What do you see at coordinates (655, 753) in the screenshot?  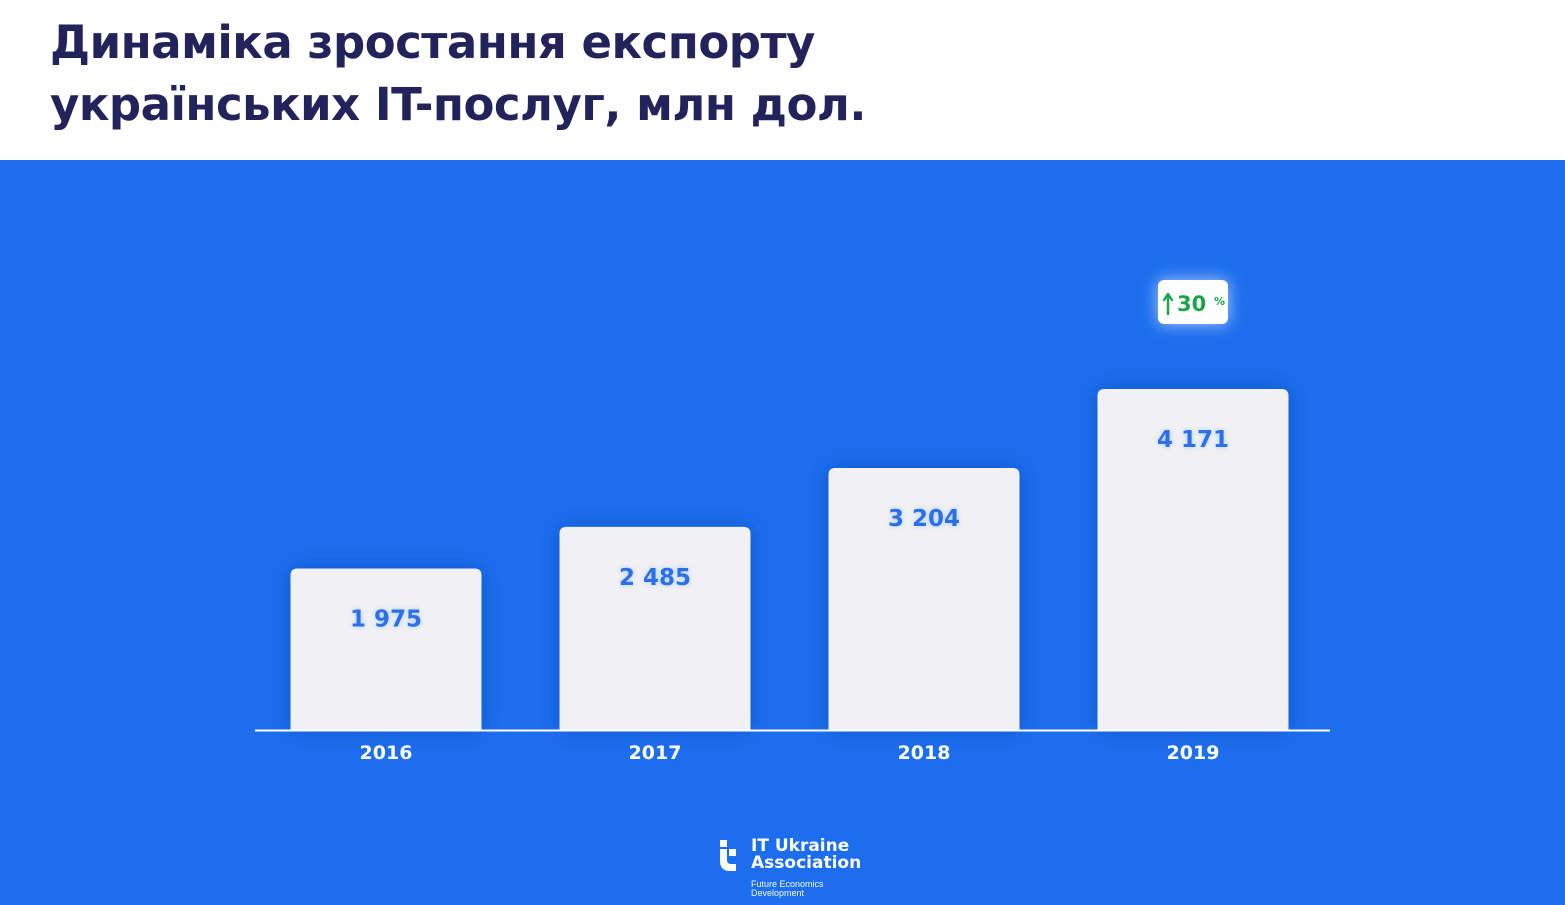 I see `x-tick-label-2017: 2017` at bounding box center [655, 753].